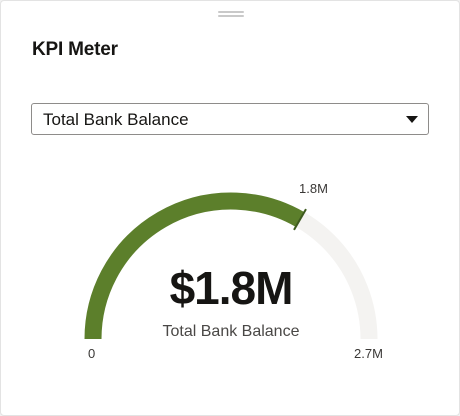  Describe the element at coordinates (116, 119) in the screenshot. I see `kpi-selector-value: Total Bank Balance` at that location.